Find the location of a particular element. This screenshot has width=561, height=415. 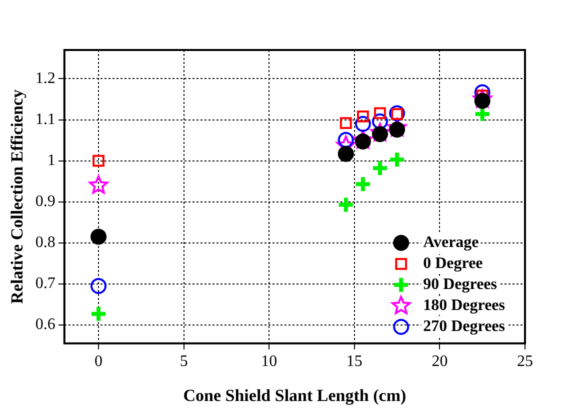

x-tick-label: 25 is located at coordinates (525, 361).